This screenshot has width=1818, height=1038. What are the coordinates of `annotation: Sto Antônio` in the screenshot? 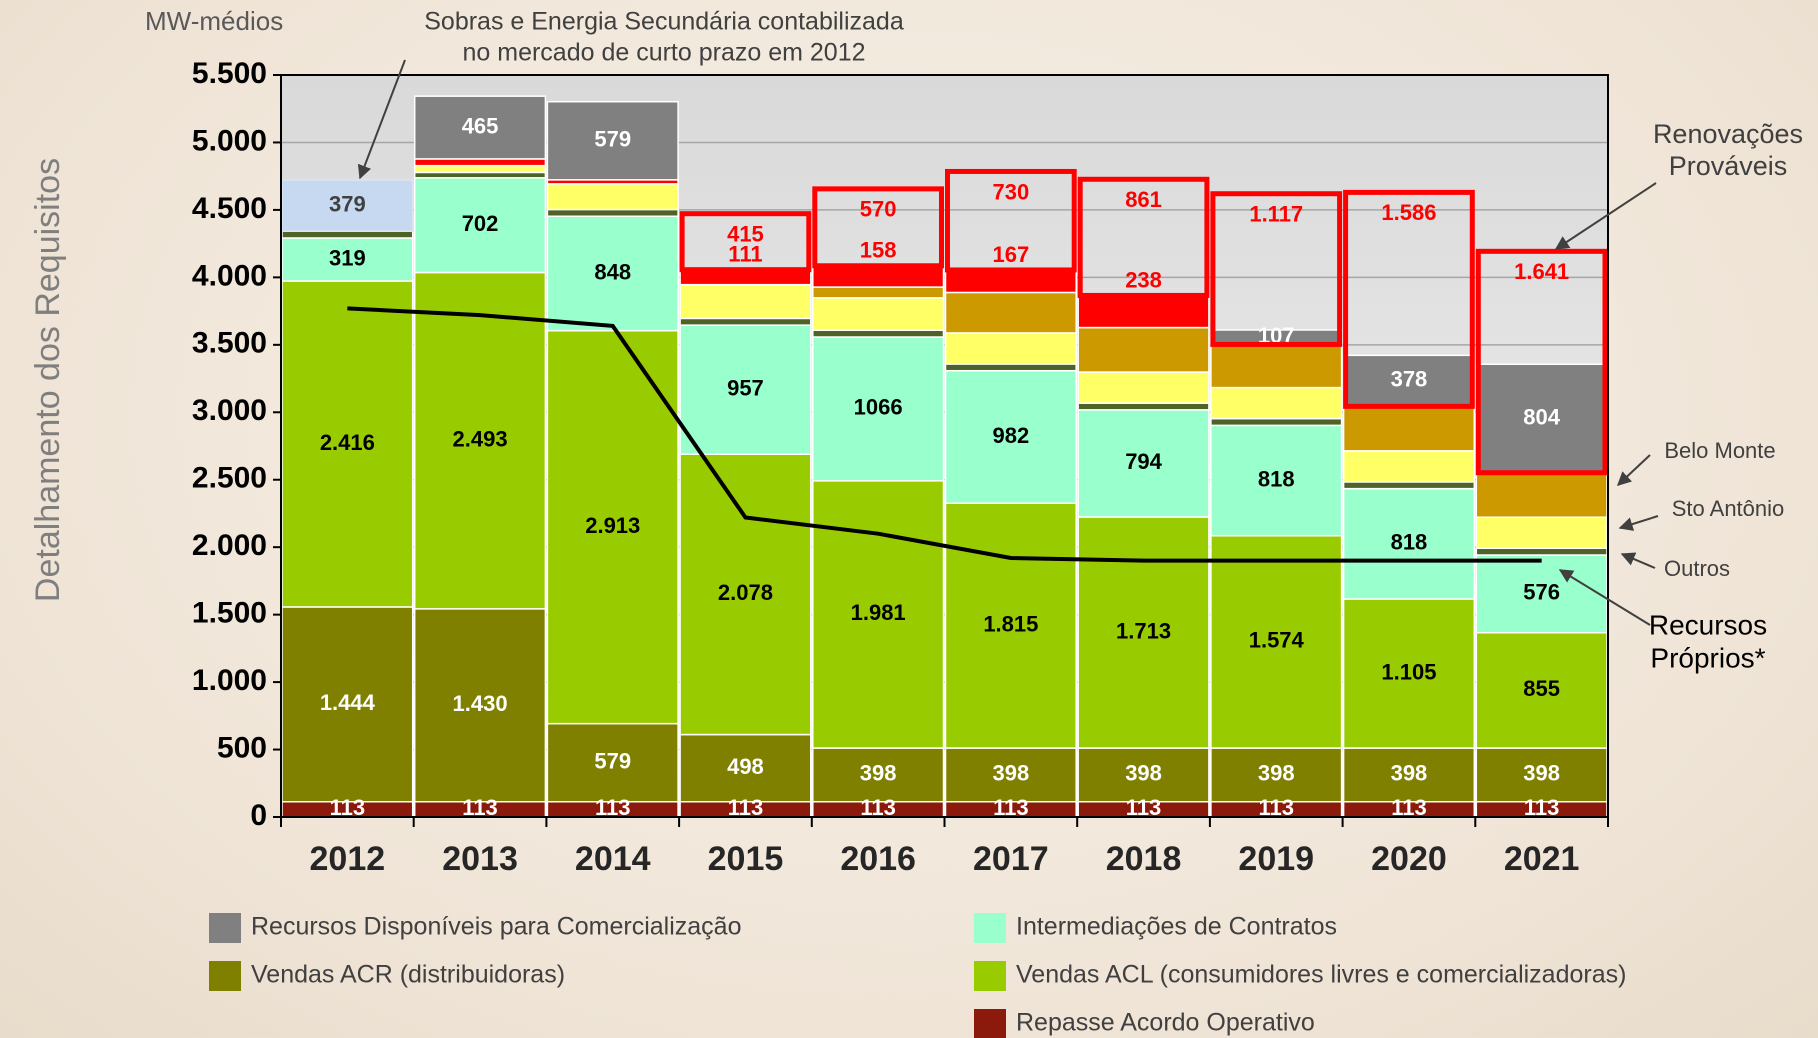 It's located at (1728, 508).